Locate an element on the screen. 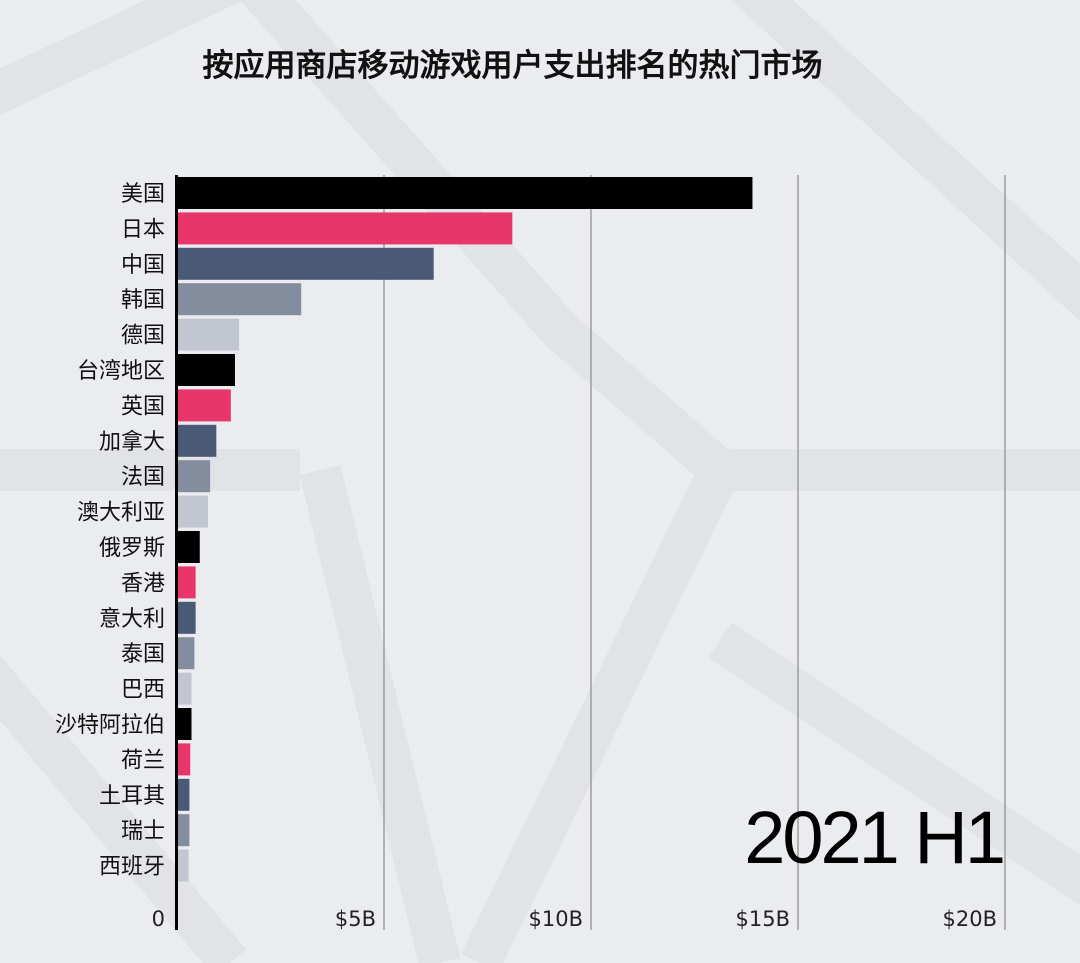  category-label: 意大利 is located at coordinates (132, 619).